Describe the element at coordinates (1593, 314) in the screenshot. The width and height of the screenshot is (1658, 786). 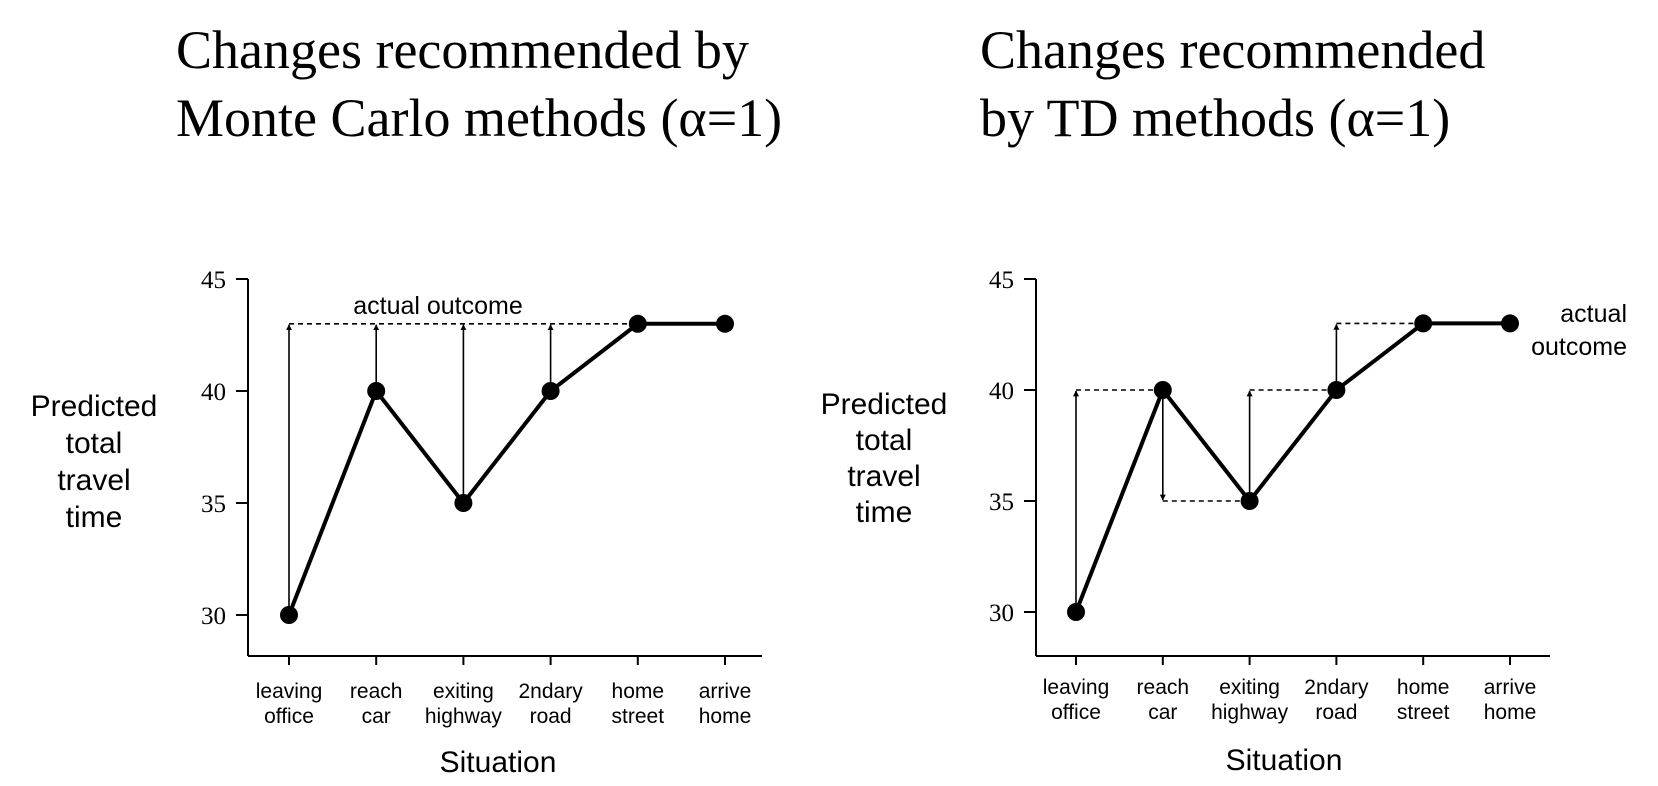
I see `actual-outcome-label: actual` at that location.